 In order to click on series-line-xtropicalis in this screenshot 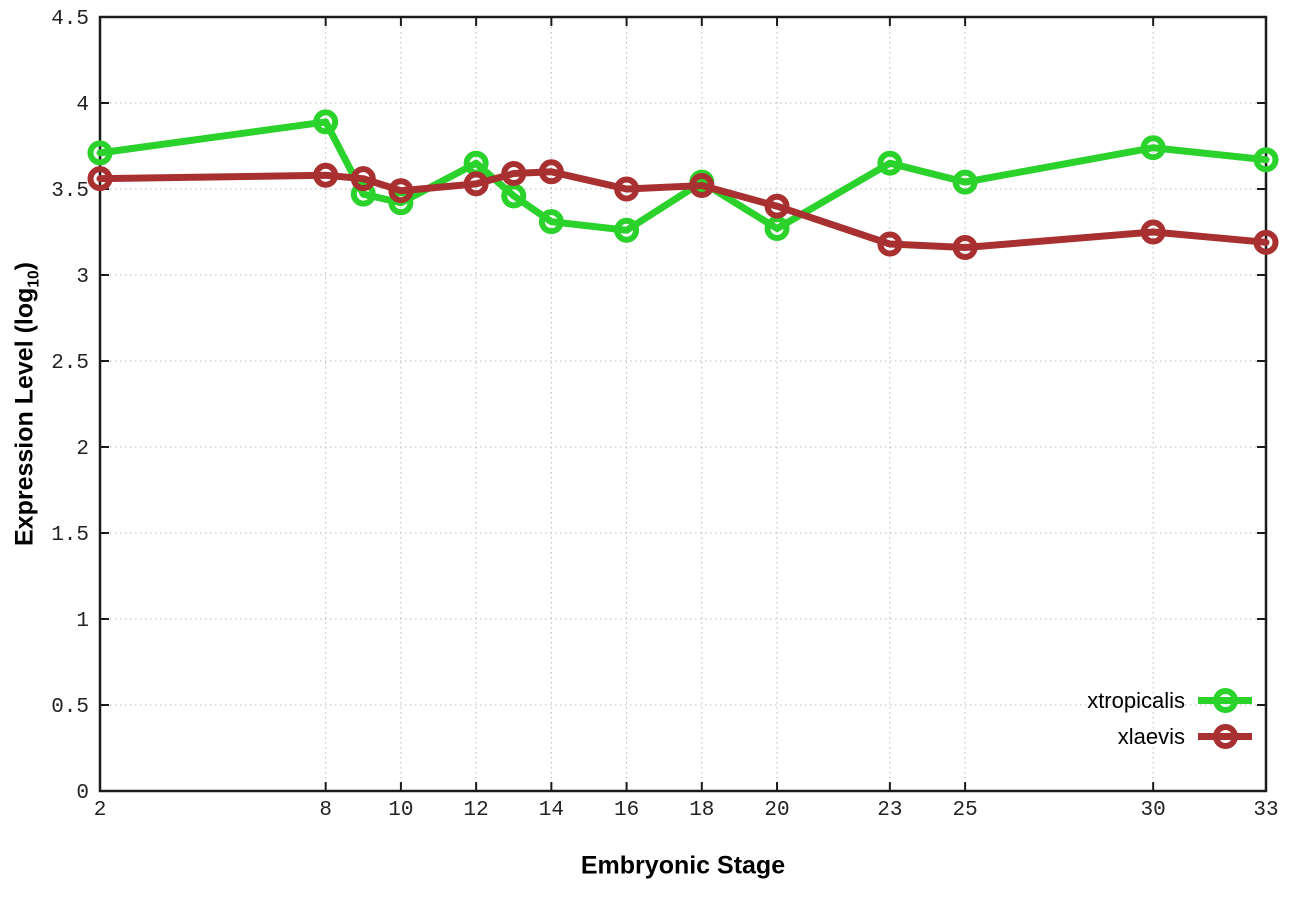, I will do `click(683, 176)`.